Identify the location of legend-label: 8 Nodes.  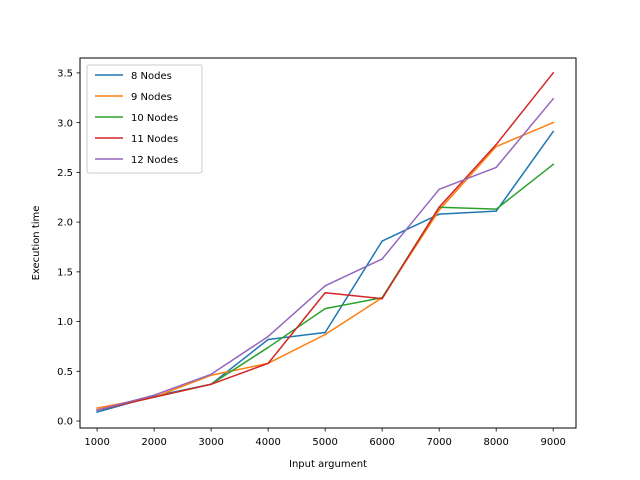
(151, 76).